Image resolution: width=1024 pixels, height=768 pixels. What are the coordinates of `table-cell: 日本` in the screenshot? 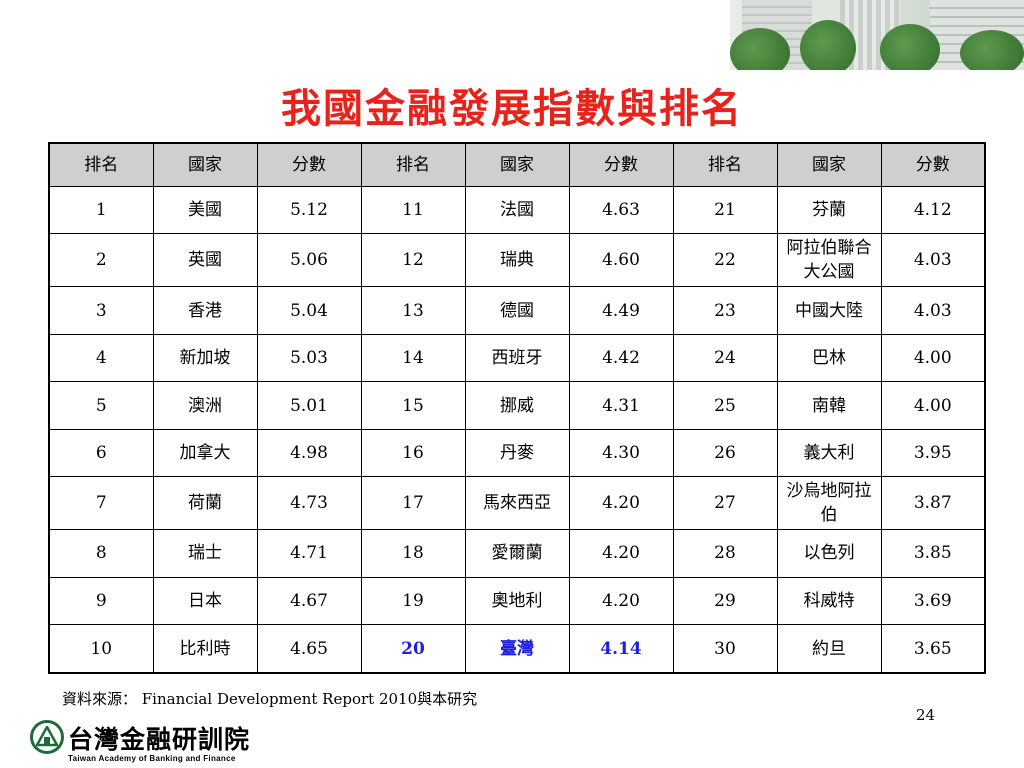 It's located at (205, 601).